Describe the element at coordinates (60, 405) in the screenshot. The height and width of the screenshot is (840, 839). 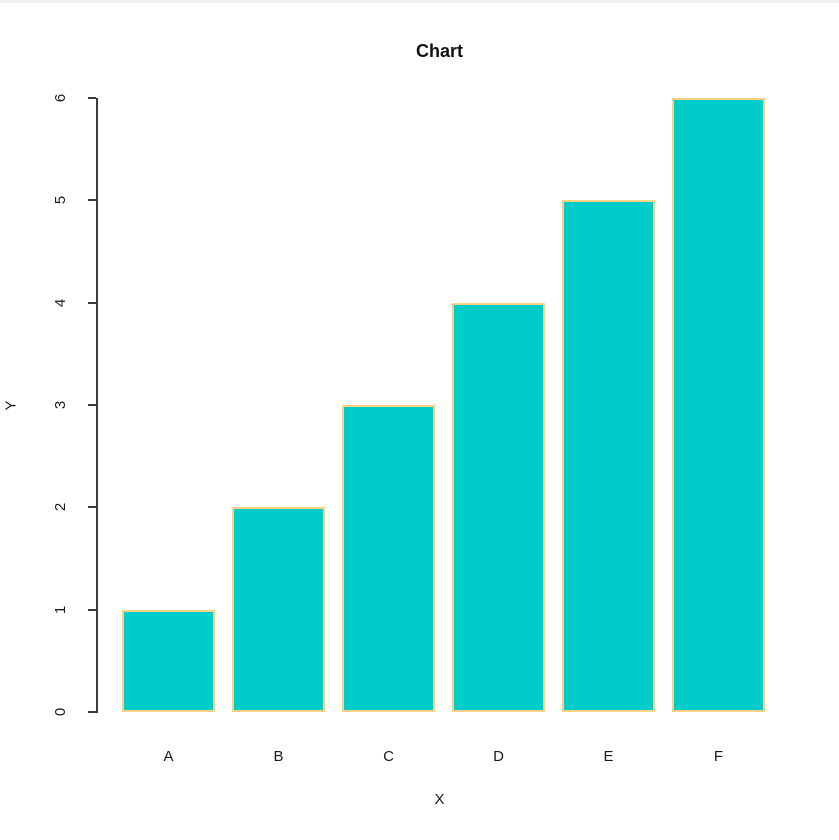
I see `y-tick-label-3: 3` at that location.